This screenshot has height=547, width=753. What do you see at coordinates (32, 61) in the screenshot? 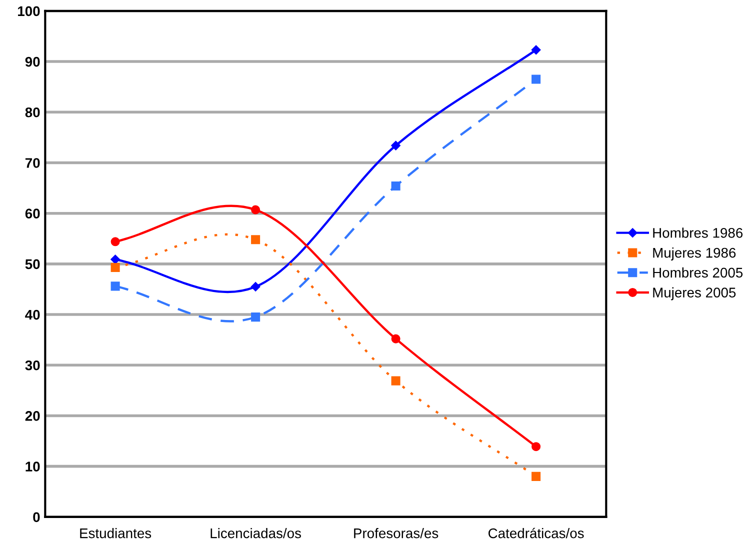
I see `y-tick-label: 90` at bounding box center [32, 61].